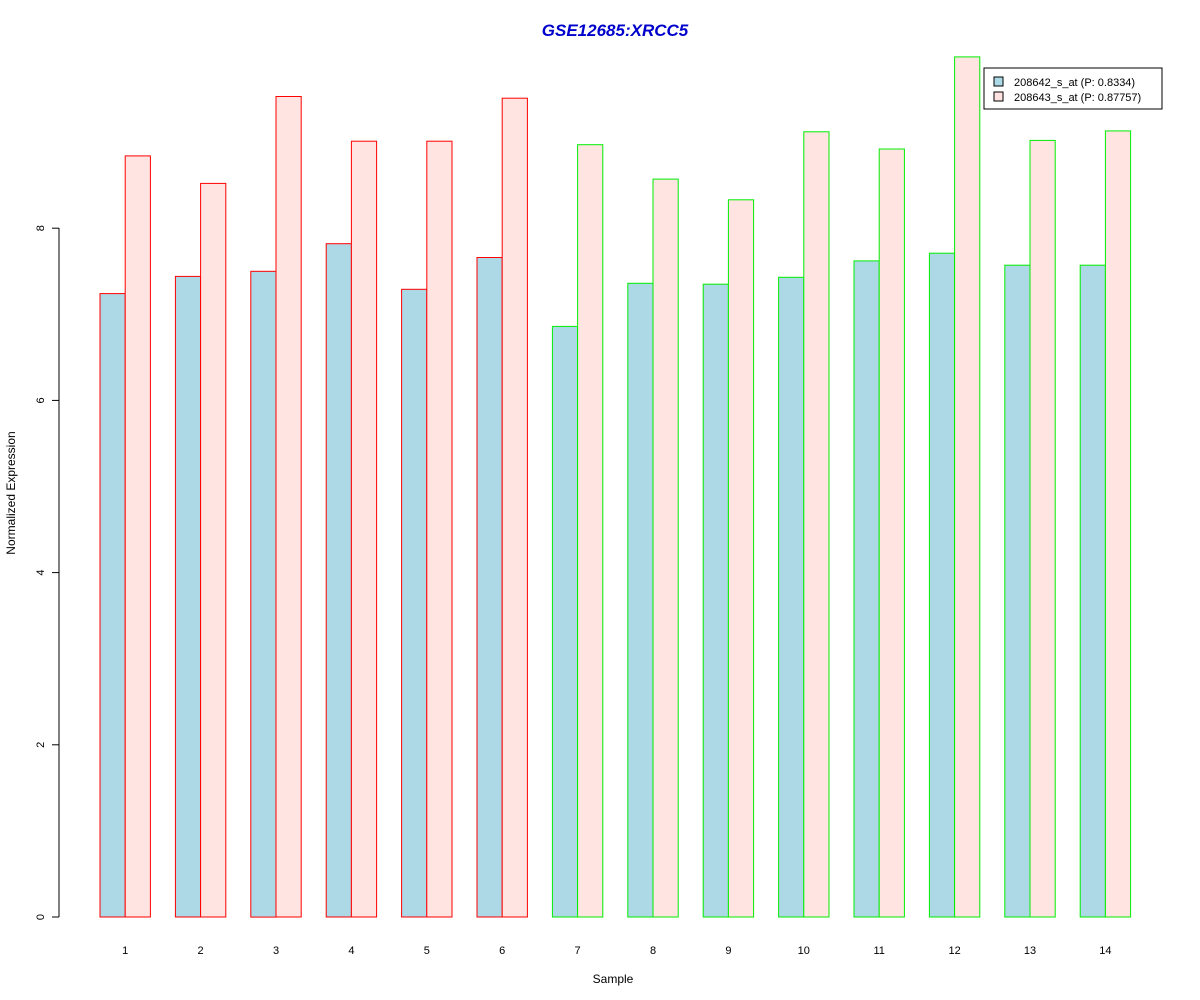 The image size is (1200, 1000). I want to click on x-tick-label-6: 6, so click(502, 951).